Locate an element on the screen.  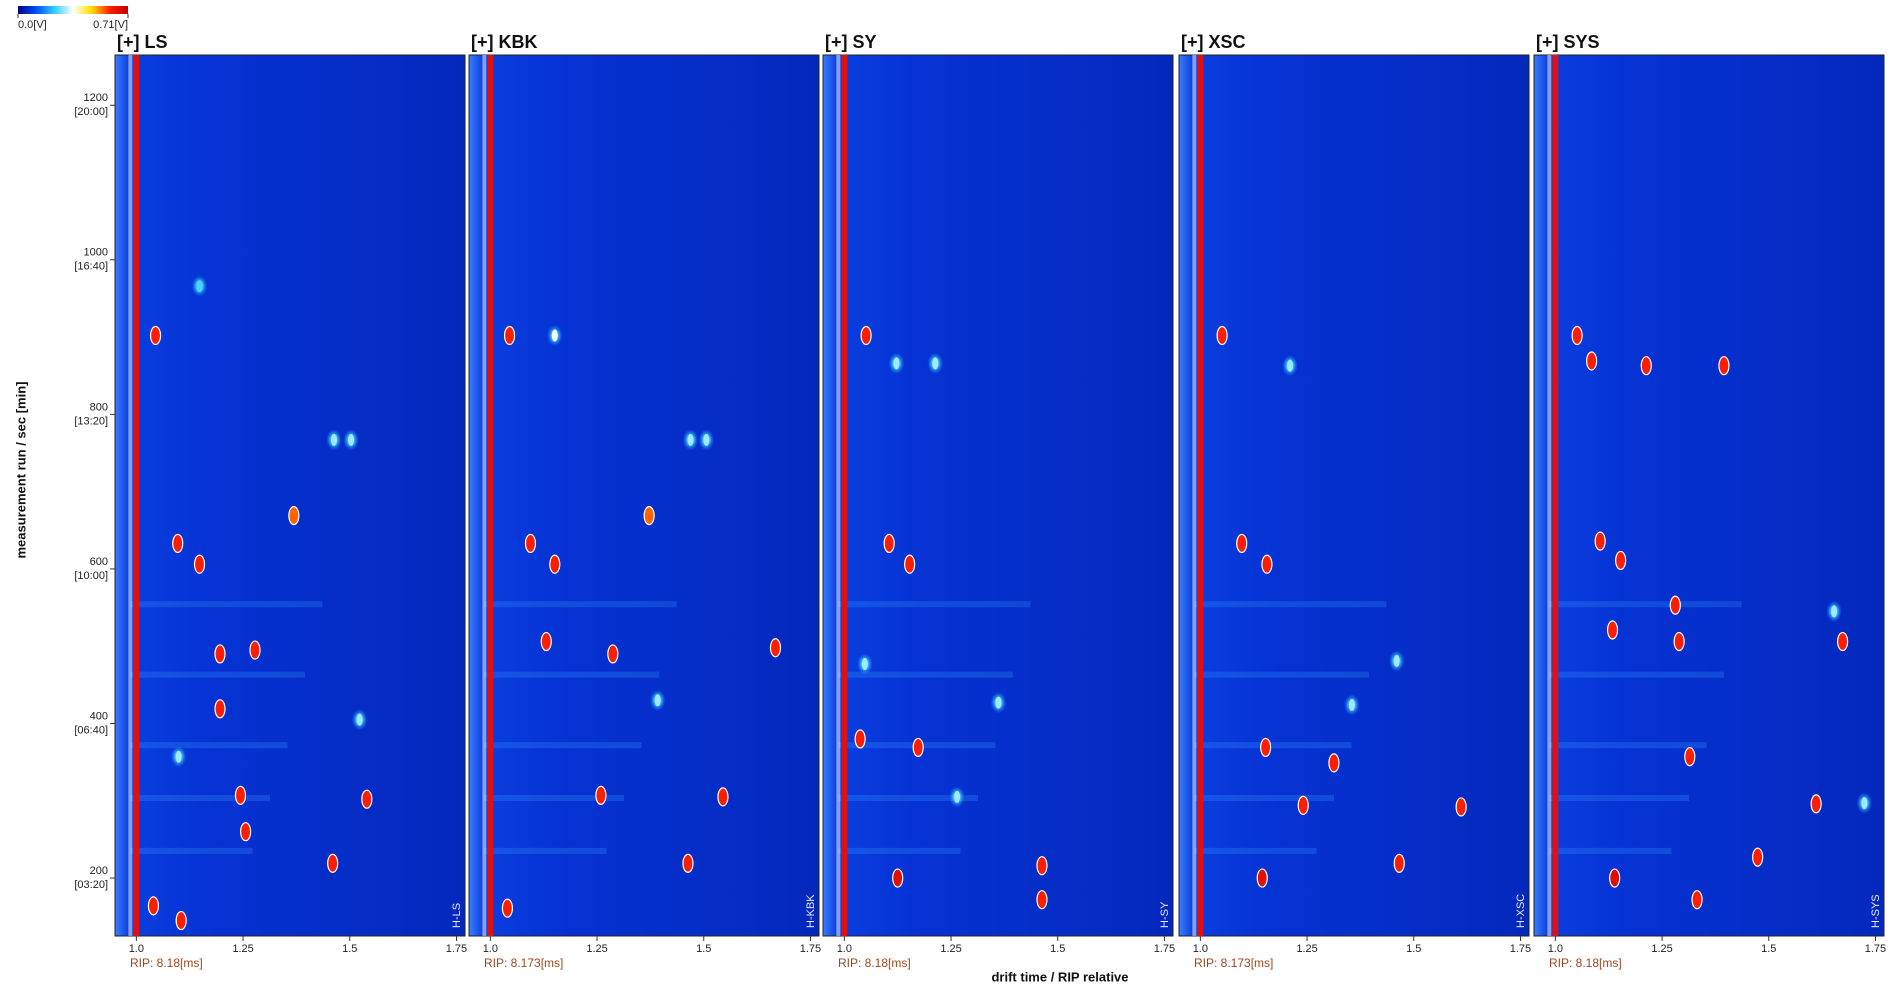
y-tick-time: [13:20] is located at coordinates (91, 421).